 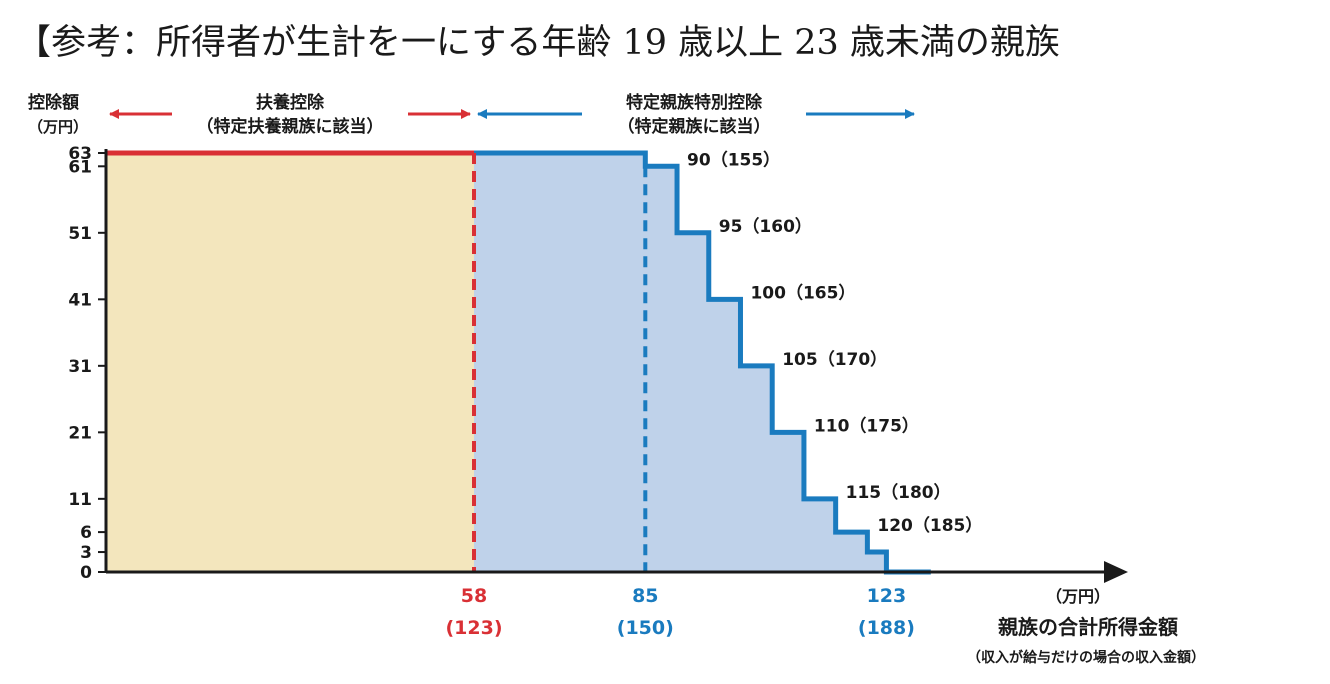 I want to click on x-axis-unit: （万円）, so click(x=1078, y=596).